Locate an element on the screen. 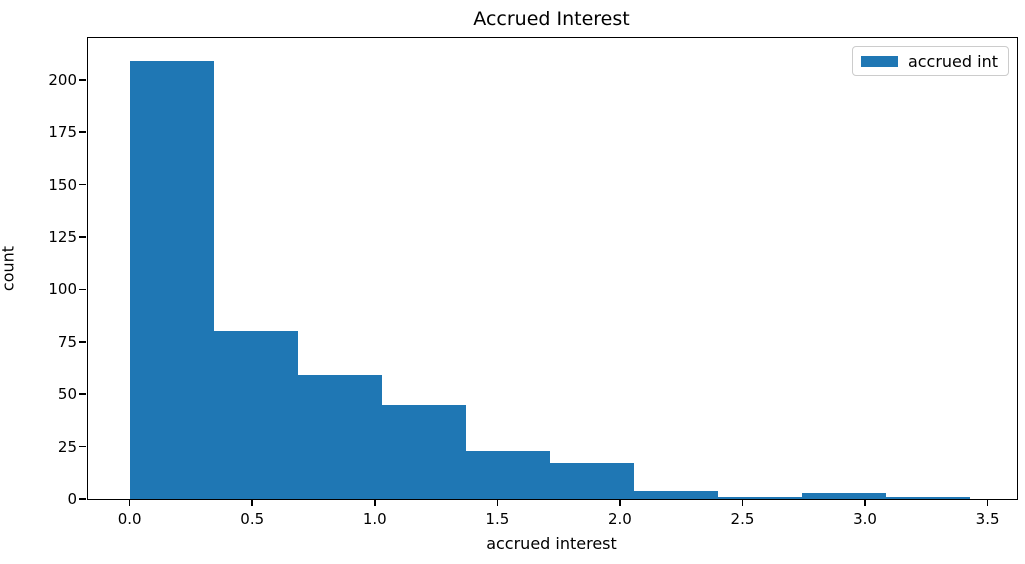 The width and height of the screenshot is (1025, 564). y-tick-label: 0 is located at coordinates (72, 499).